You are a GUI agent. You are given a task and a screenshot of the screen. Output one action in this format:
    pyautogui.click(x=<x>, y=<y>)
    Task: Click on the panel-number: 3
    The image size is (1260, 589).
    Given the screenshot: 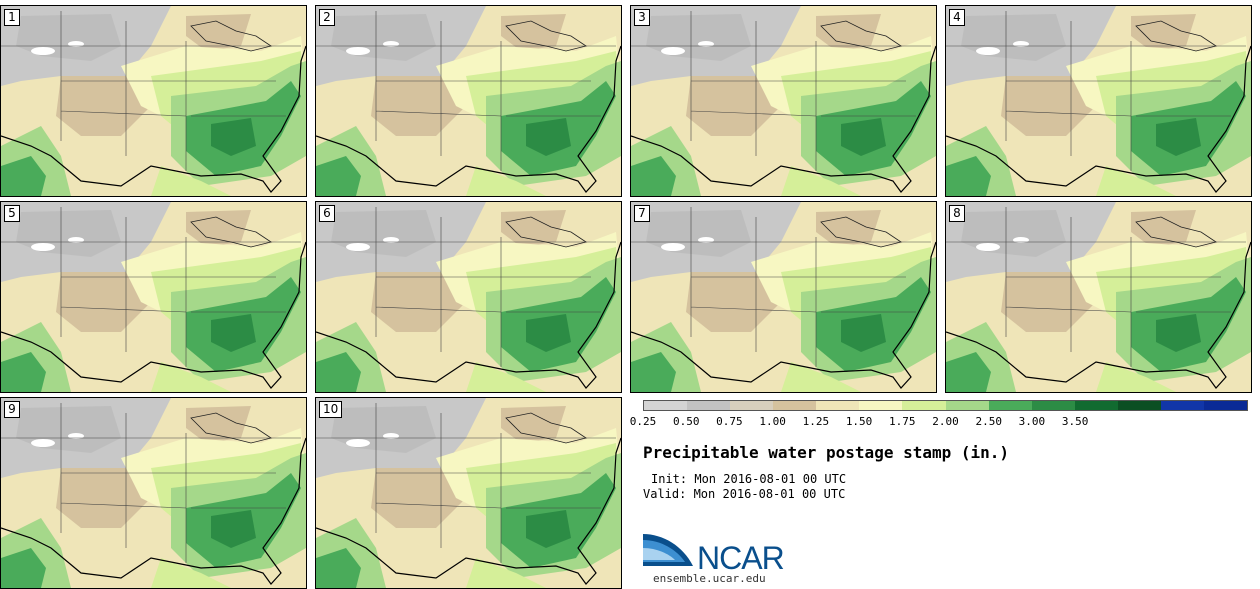 What is the action you would take?
    pyautogui.click(x=642, y=17)
    